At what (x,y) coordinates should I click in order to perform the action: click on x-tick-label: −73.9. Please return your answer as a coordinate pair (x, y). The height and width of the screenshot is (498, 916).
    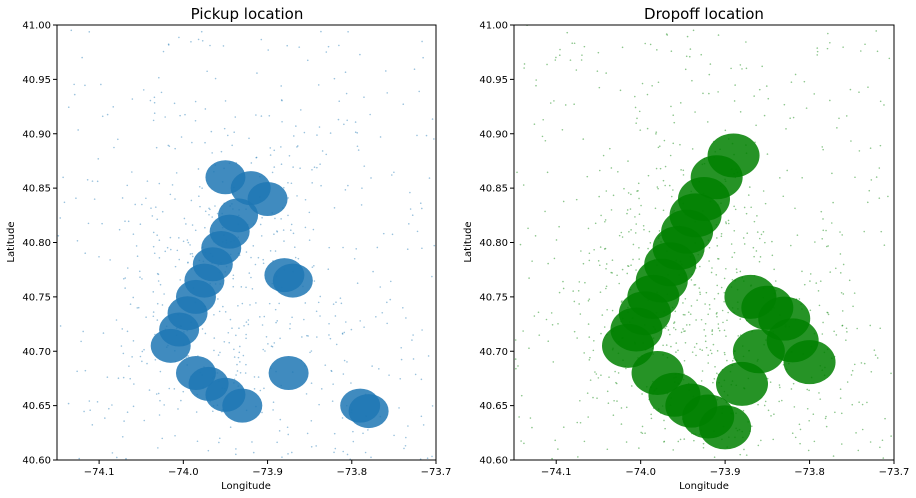
    Looking at the image, I should click on (267, 472).